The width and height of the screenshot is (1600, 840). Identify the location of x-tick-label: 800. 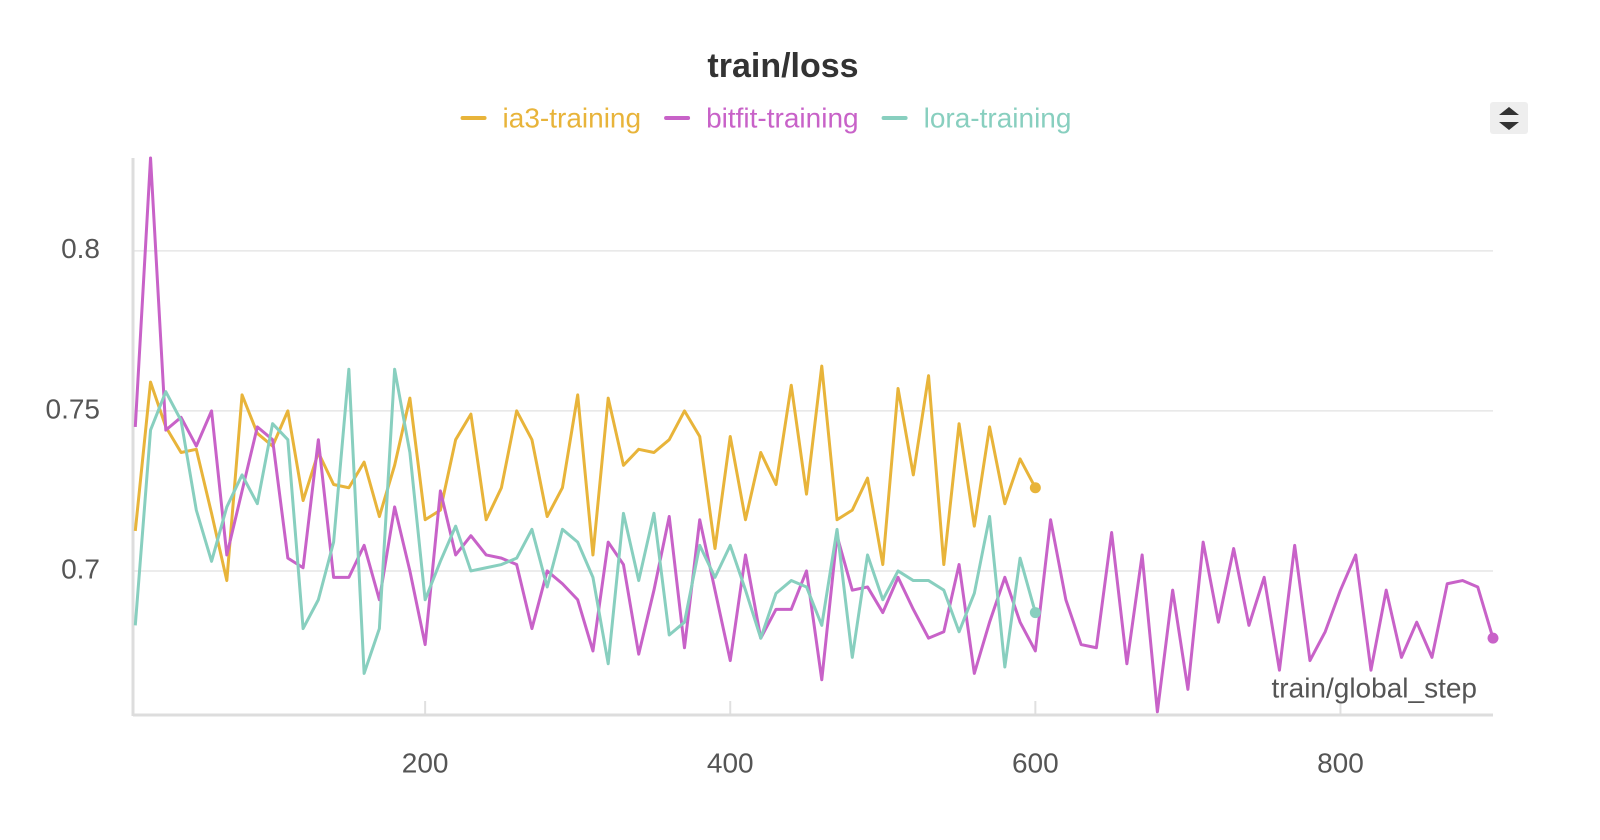
(1340, 762).